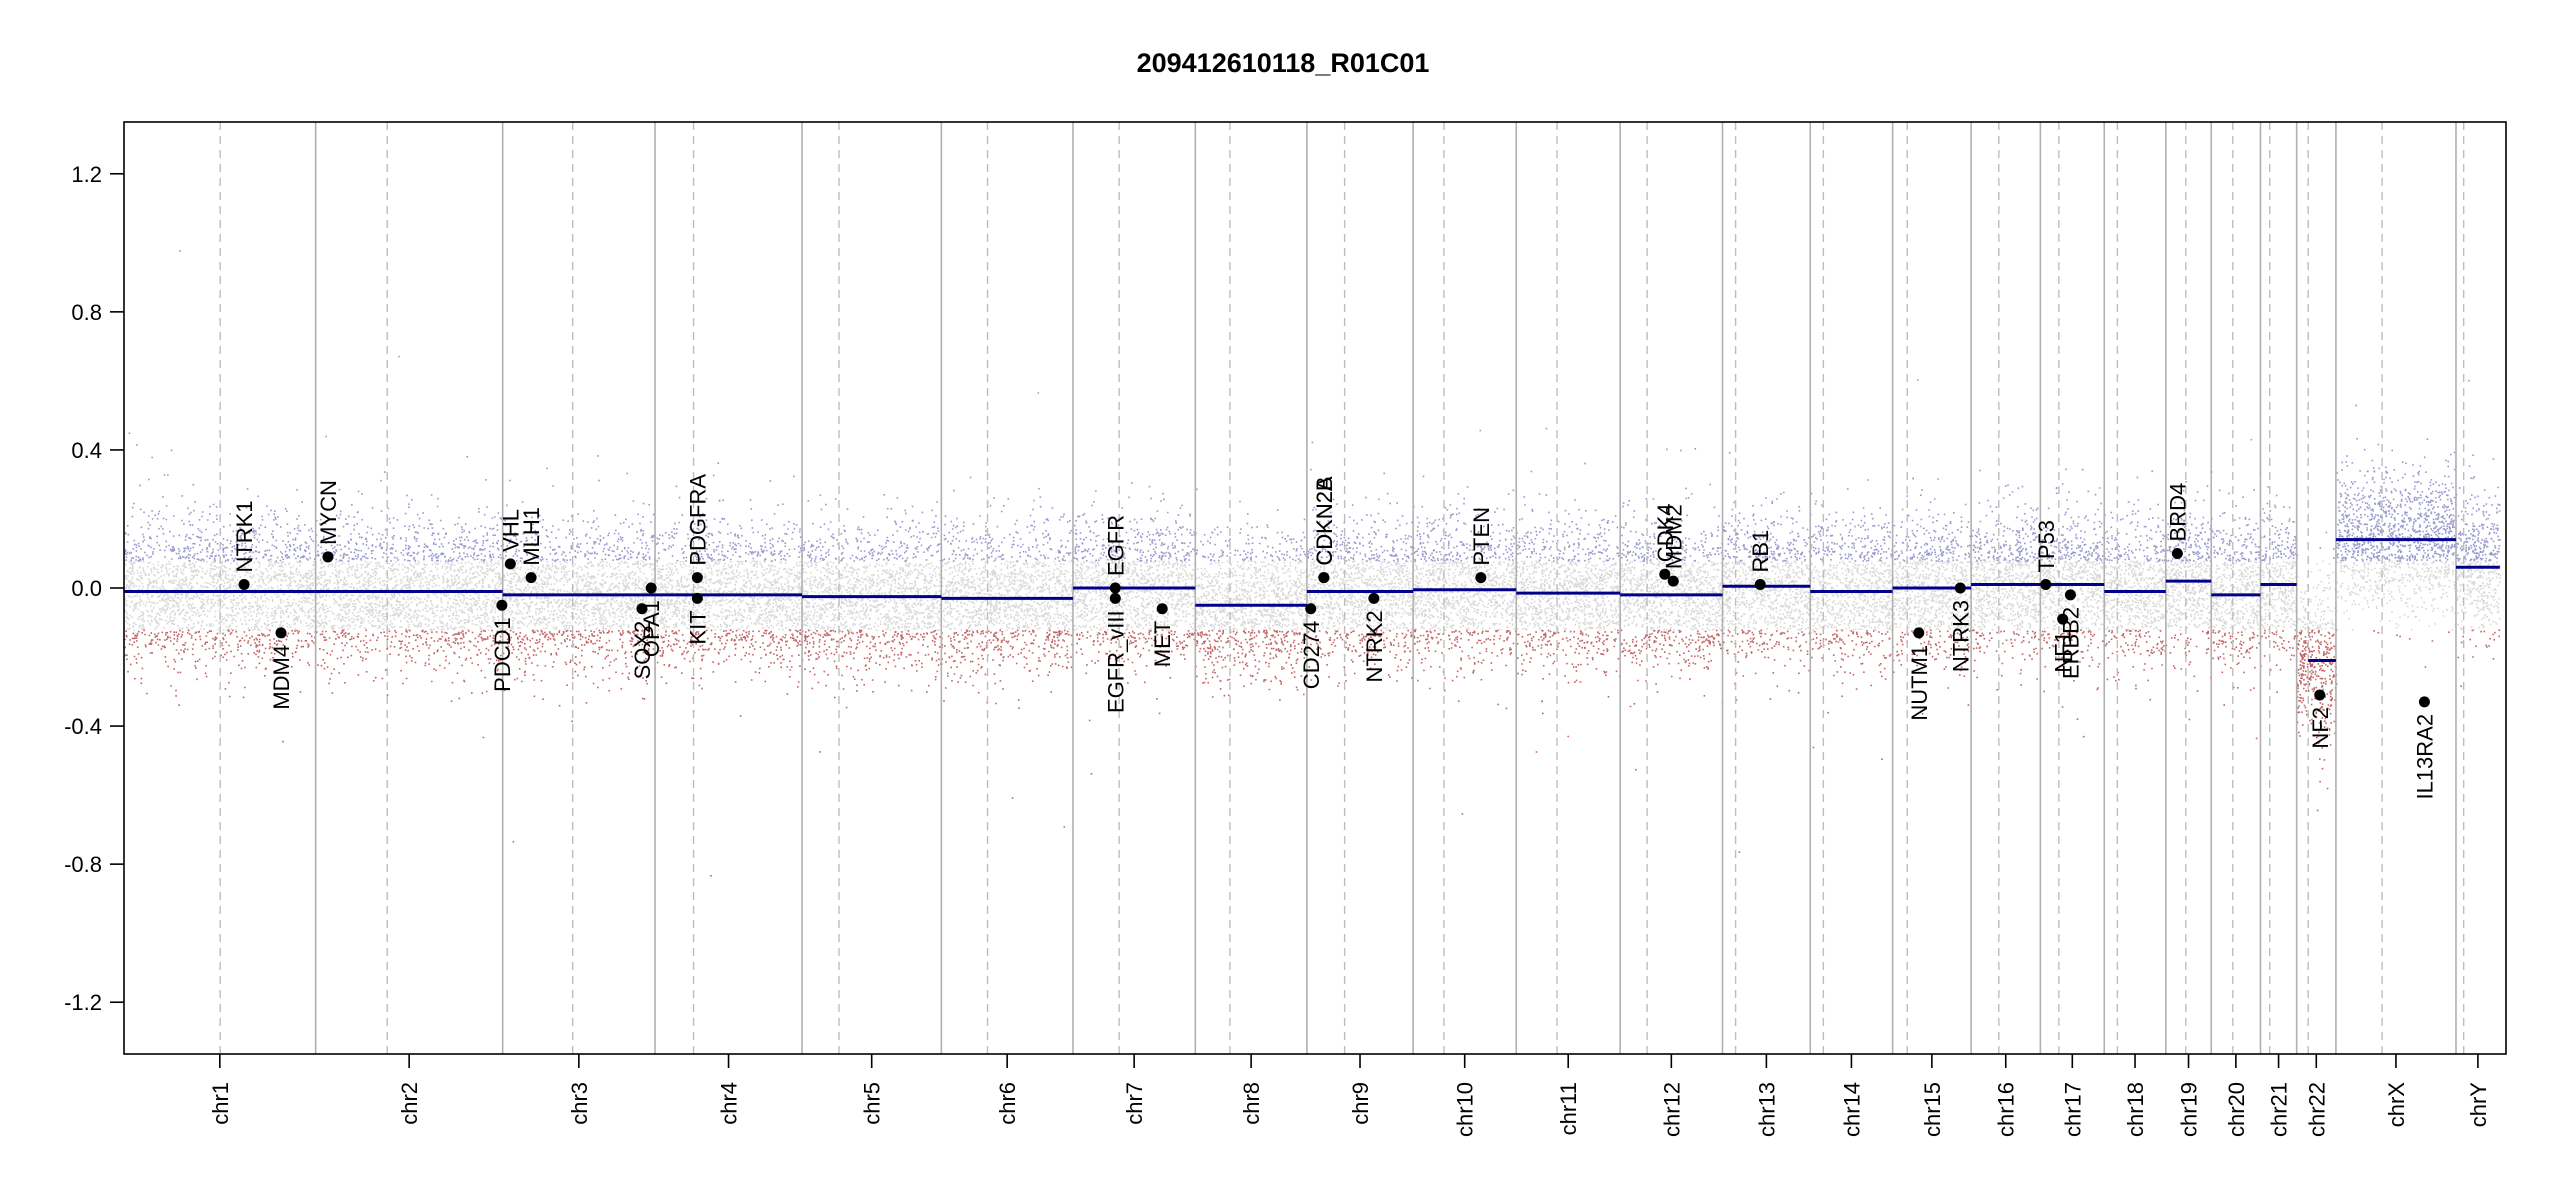  What do you see at coordinates (1919, 633) in the screenshot?
I see `gene-point-NUTM1` at bounding box center [1919, 633].